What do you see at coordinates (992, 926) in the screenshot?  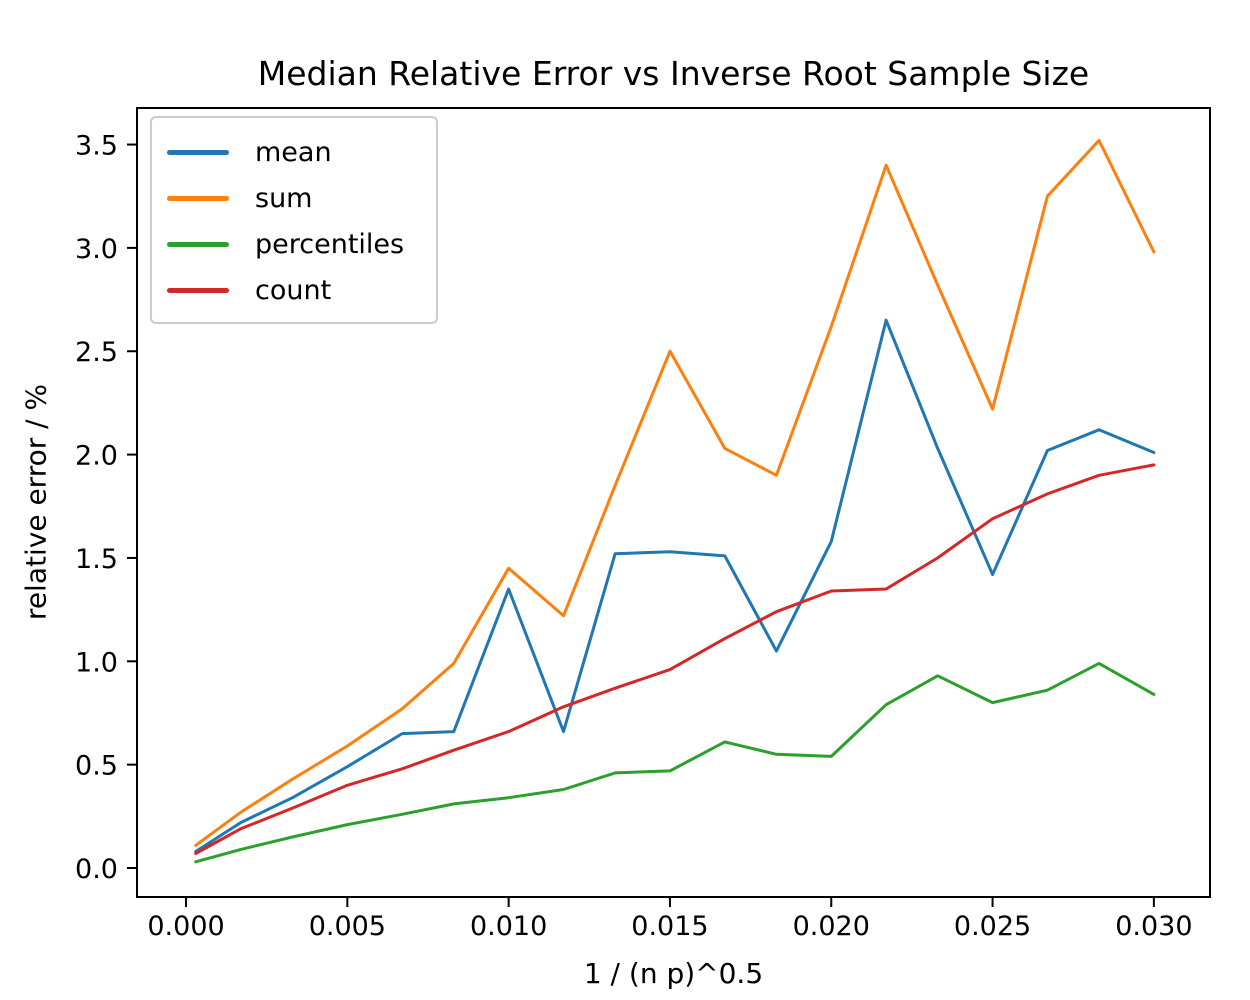 I see `x-tick-label: 0.025` at bounding box center [992, 926].